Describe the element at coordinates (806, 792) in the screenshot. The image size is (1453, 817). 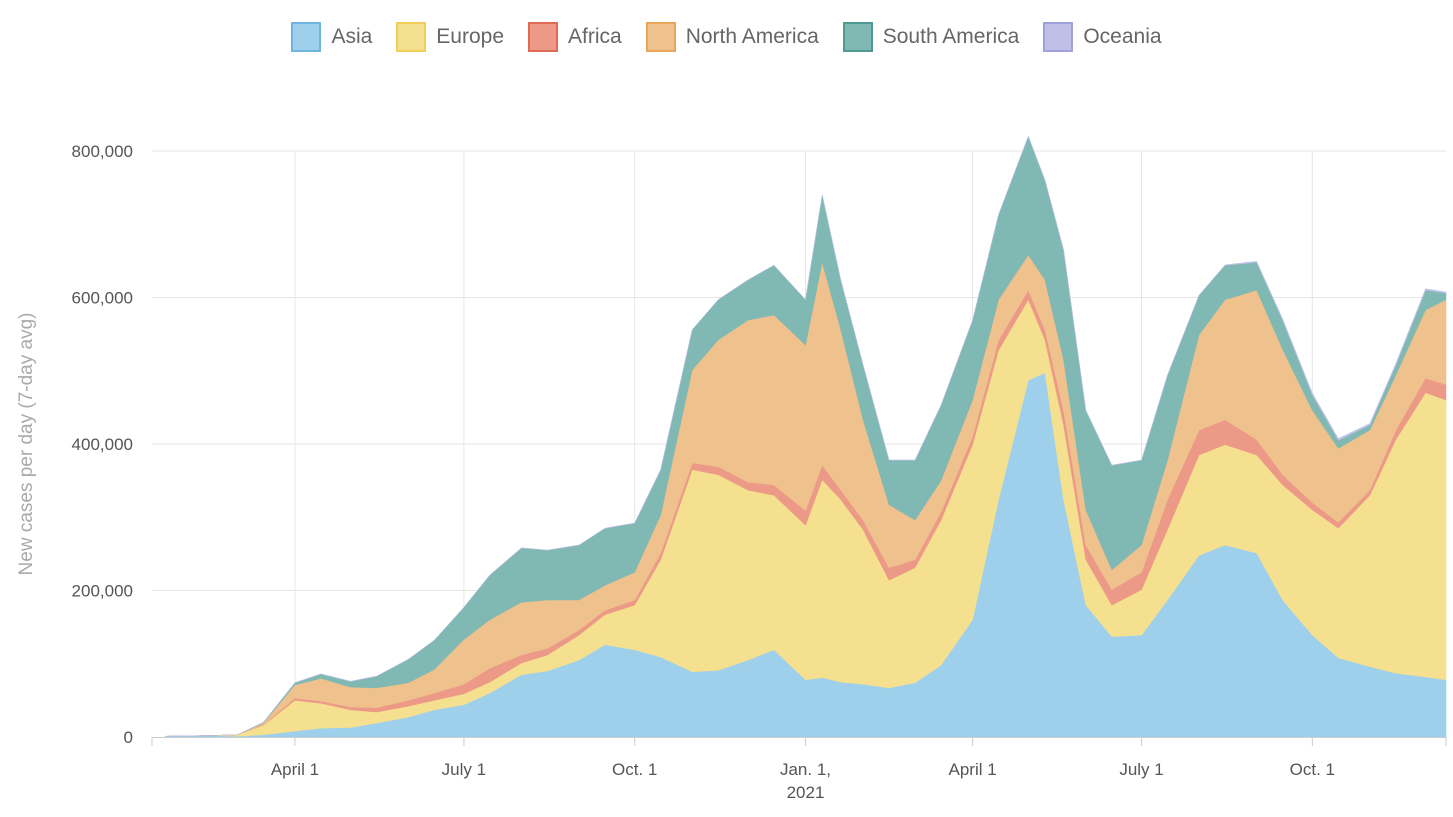
I see `x-tick-sublabel: 2021` at that location.